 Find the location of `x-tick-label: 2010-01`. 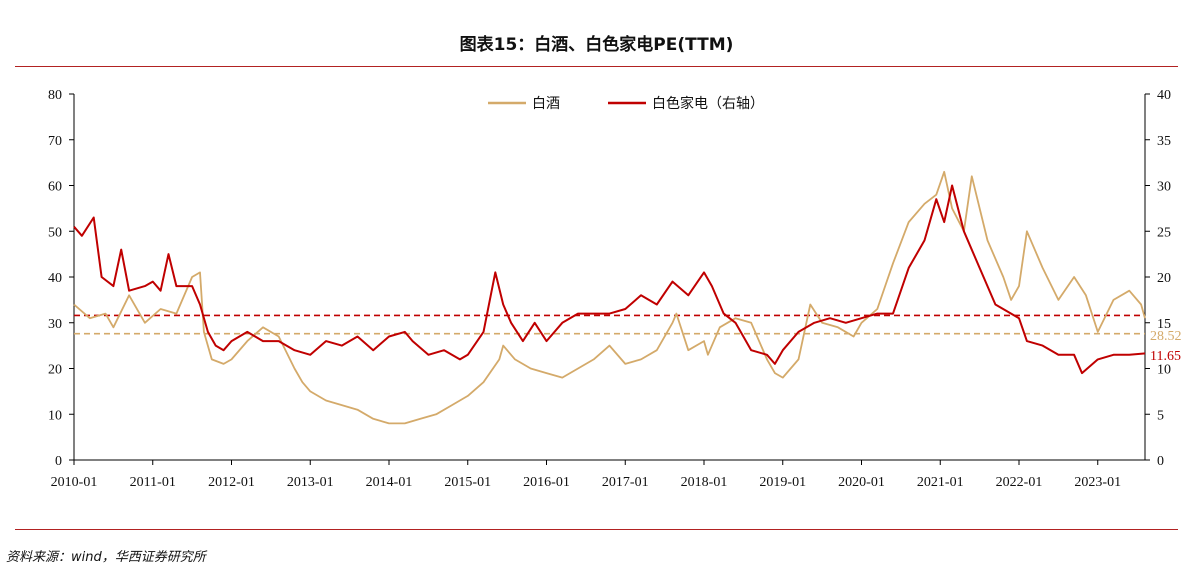

x-tick-label: 2010-01 is located at coordinates (74, 482).